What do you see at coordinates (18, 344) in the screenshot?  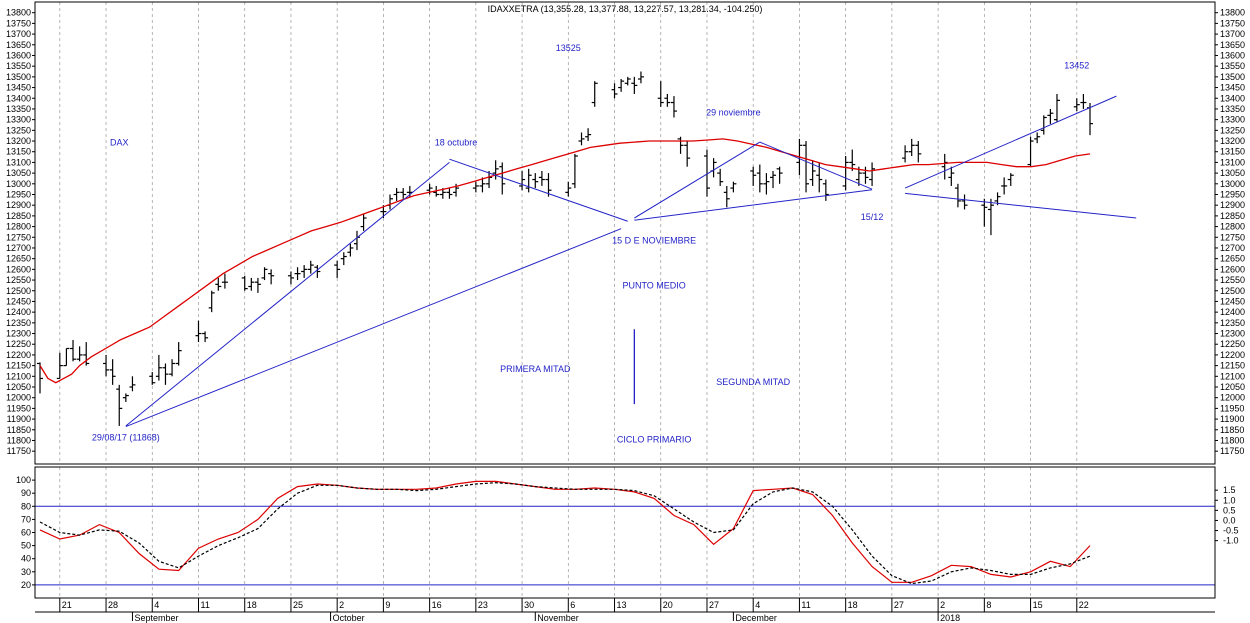 I see `y-tick-label-left: 12250` at bounding box center [18, 344].